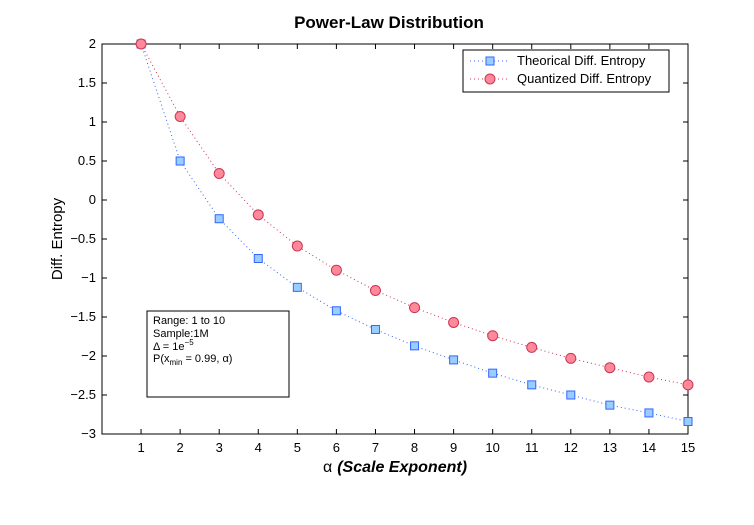 The image size is (754, 525). Describe the element at coordinates (180, 447) in the screenshot. I see `x-tick-label: 2` at that location.